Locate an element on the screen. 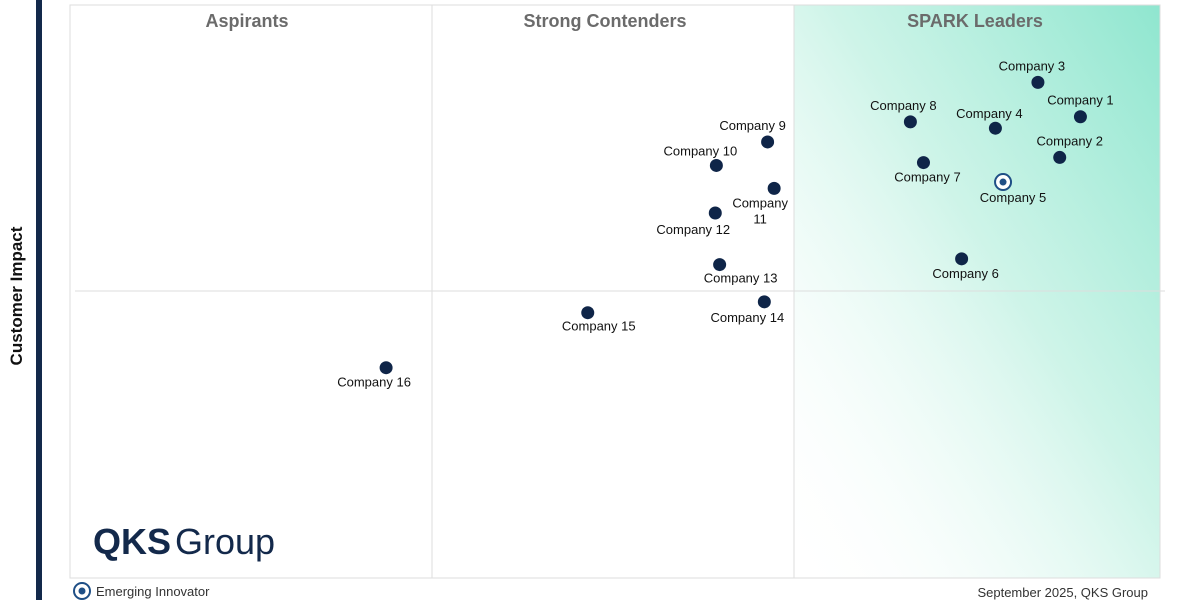  point-label: Company 6 is located at coordinates (965, 273).